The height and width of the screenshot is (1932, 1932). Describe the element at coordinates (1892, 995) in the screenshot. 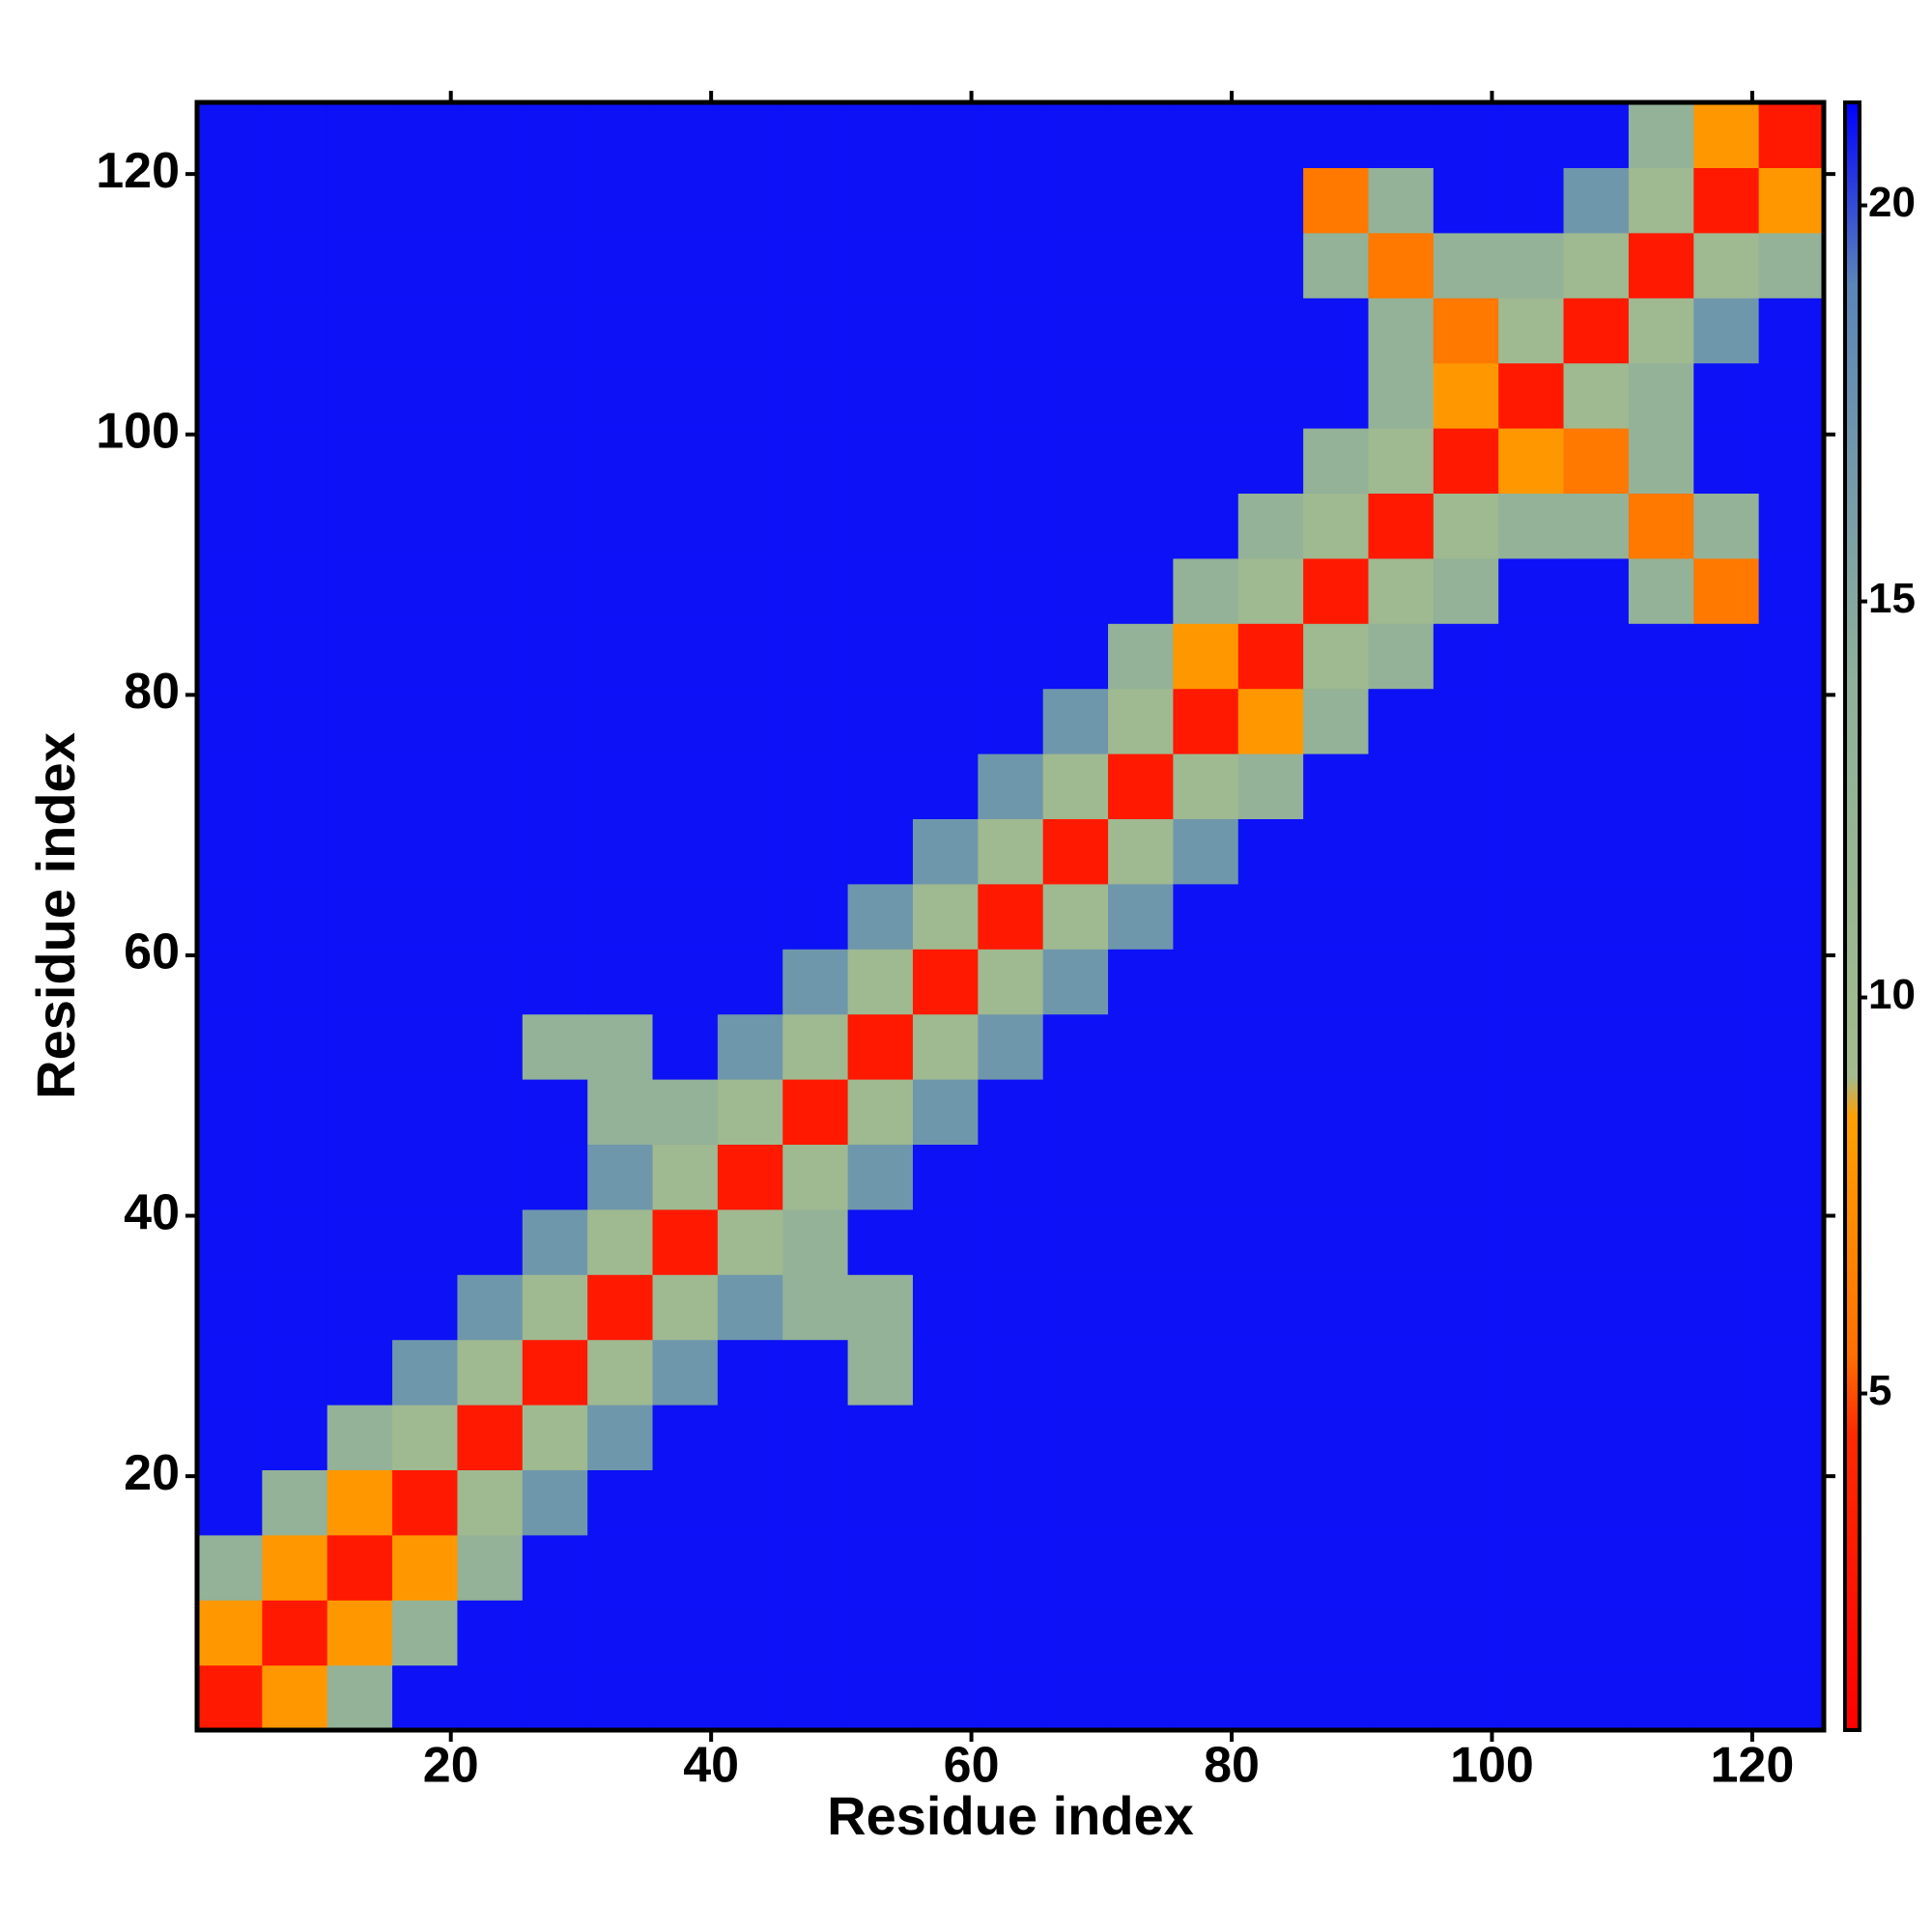

I see `colorbar-tick-label: 10` at that location.